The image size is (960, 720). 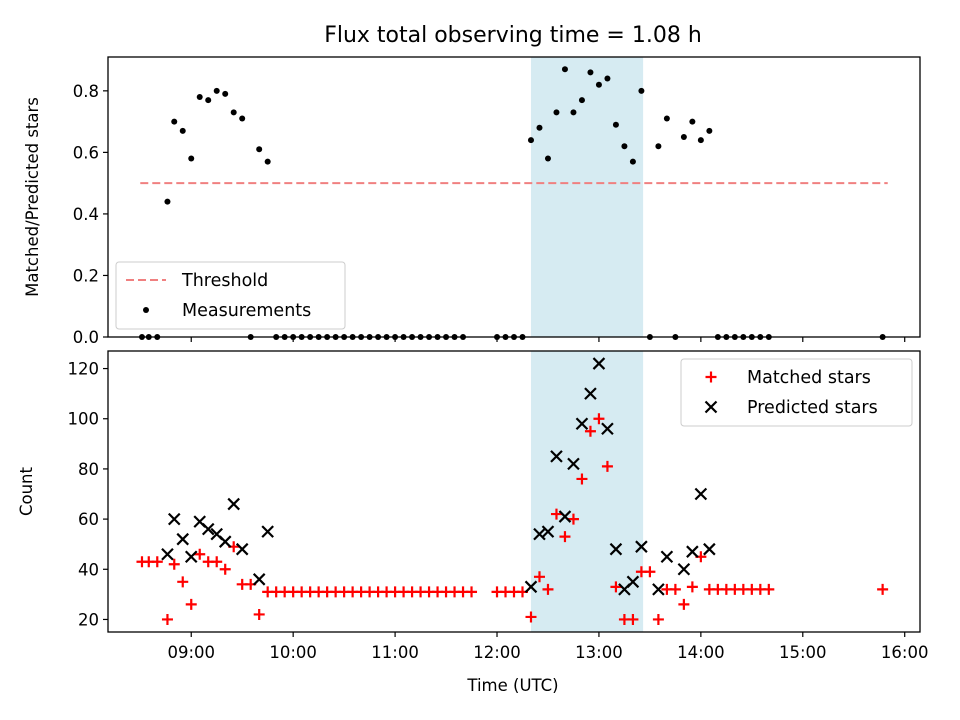 What do you see at coordinates (587, 197) in the screenshot?
I see `observing-span` at bounding box center [587, 197].